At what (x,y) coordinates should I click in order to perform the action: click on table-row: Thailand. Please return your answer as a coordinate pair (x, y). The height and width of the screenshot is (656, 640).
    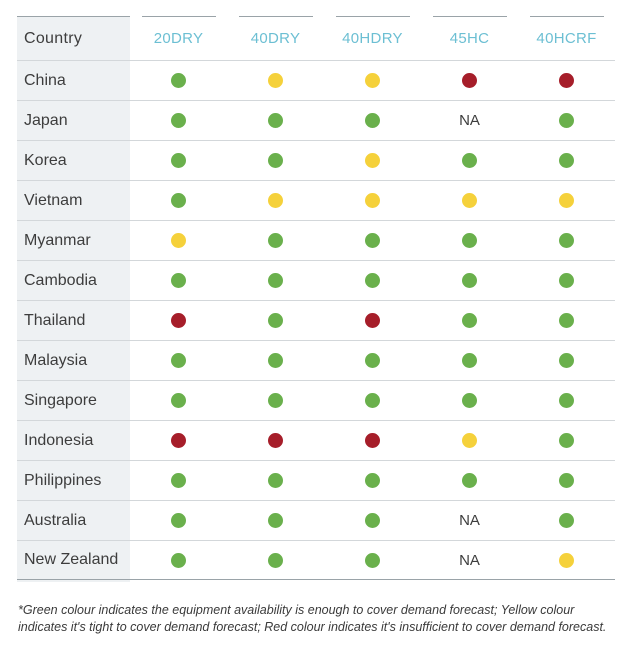
    Looking at the image, I should click on (316, 320).